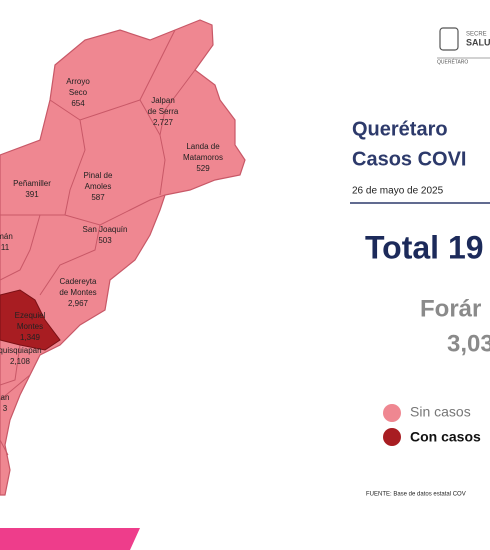 Image resolution: width=490 pixels, height=550 pixels. Describe the element at coordinates (5, 397) in the screenshot. I see `region-name: an` at that location.